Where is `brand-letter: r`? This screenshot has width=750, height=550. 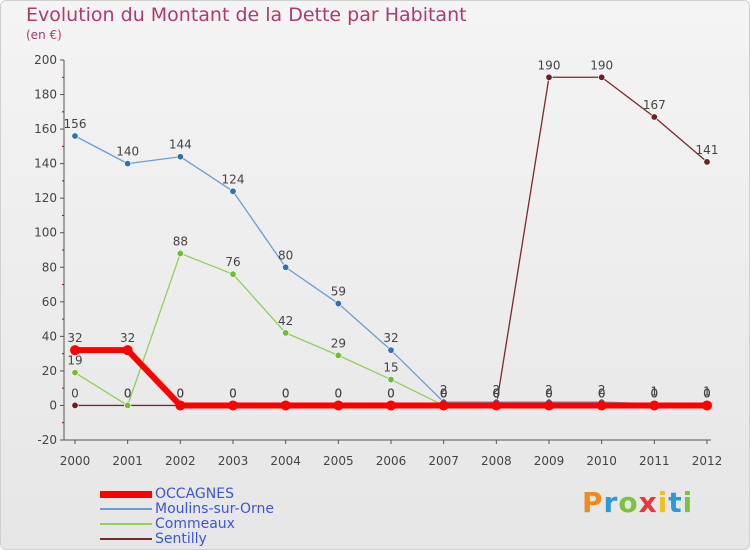
brand-letter: r is located at coordinates (611, 502).